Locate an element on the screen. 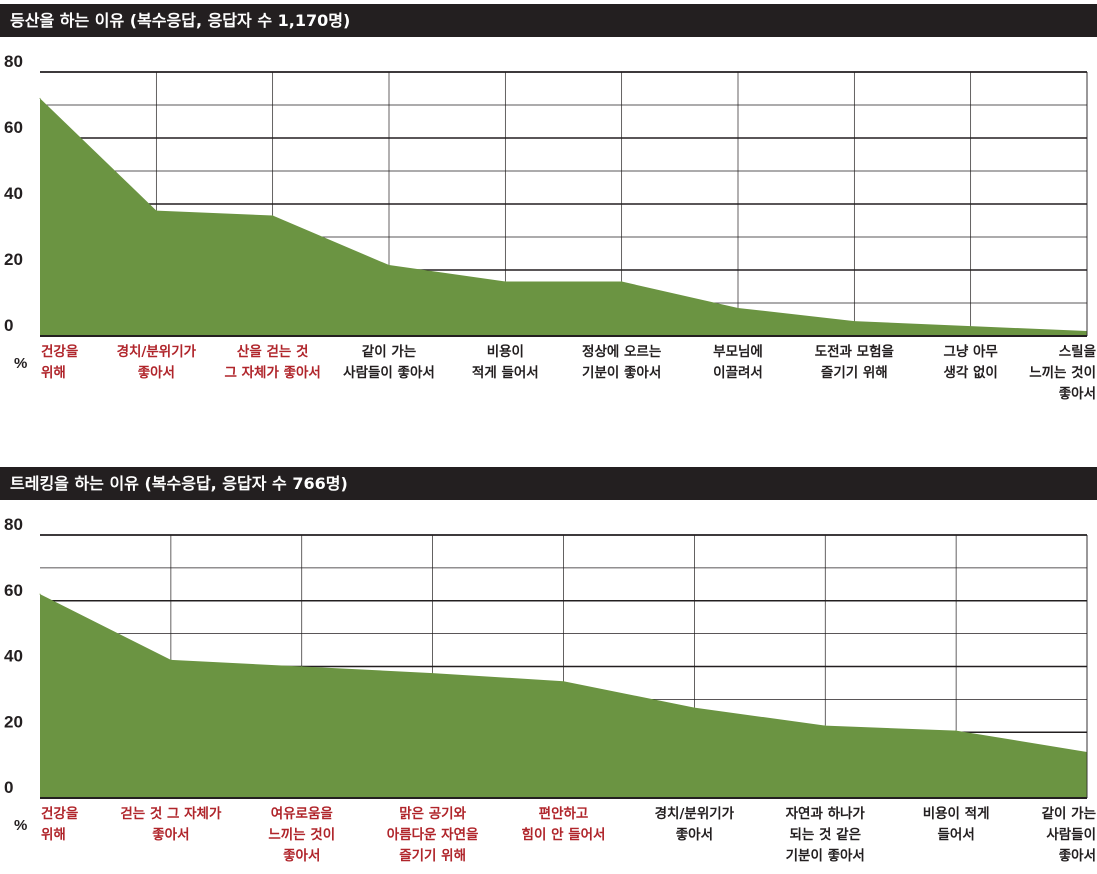  chart-title: 트레킹을 하는 이유 (복수응답, 응답자 수 766명) is located at coordinates (548, 483).